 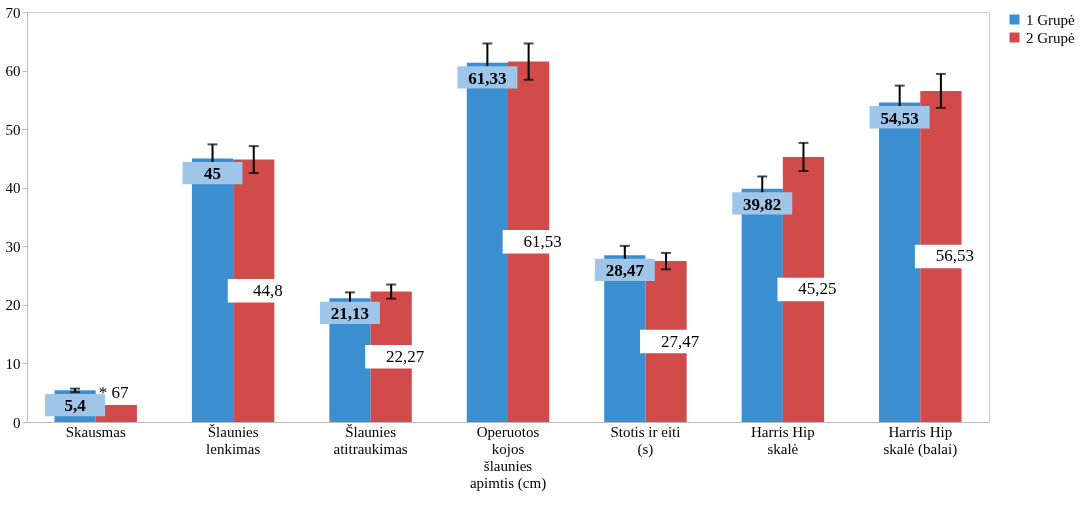 What do you see at coordinates (1051, 19) in the screenshot?
I see `legend-label: 1 Grupė` at bounding box center [1051, 19].